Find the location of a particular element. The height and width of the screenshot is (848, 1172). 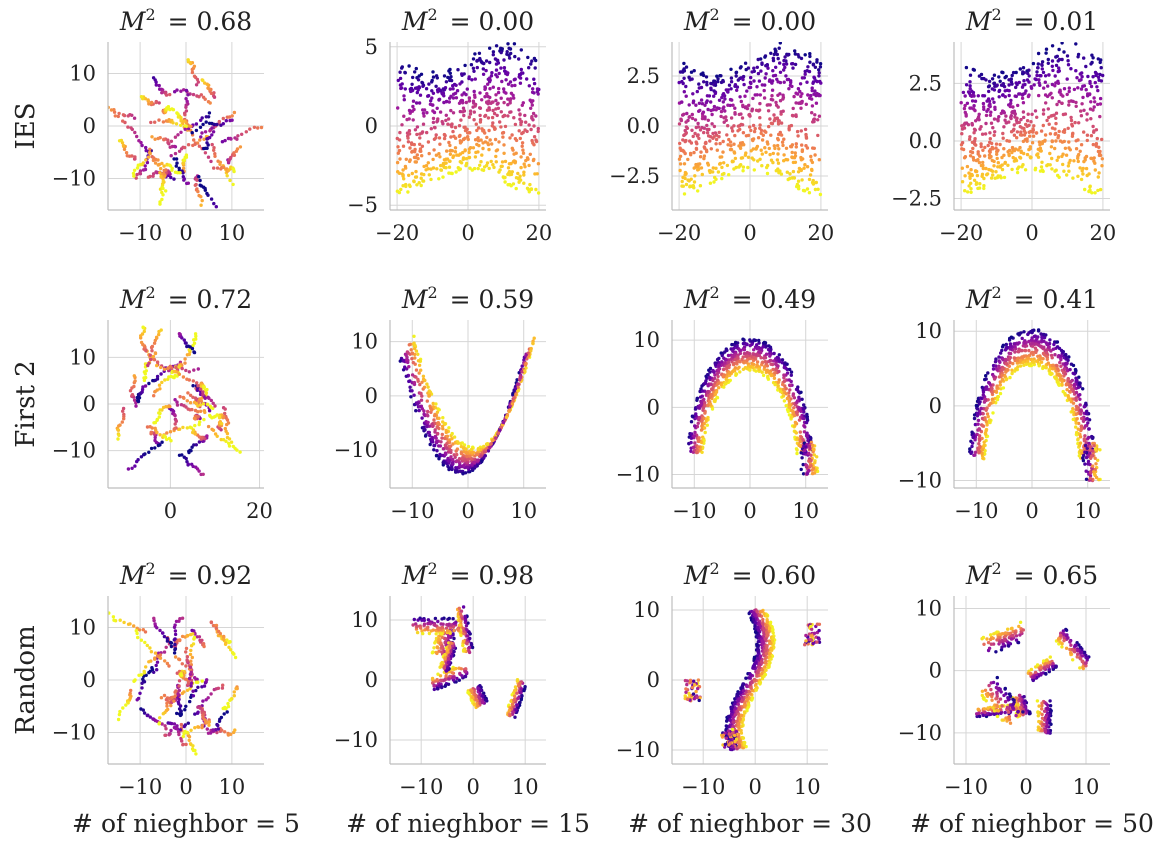

y-tick-label: 0 is located at coordinates (653, 407).